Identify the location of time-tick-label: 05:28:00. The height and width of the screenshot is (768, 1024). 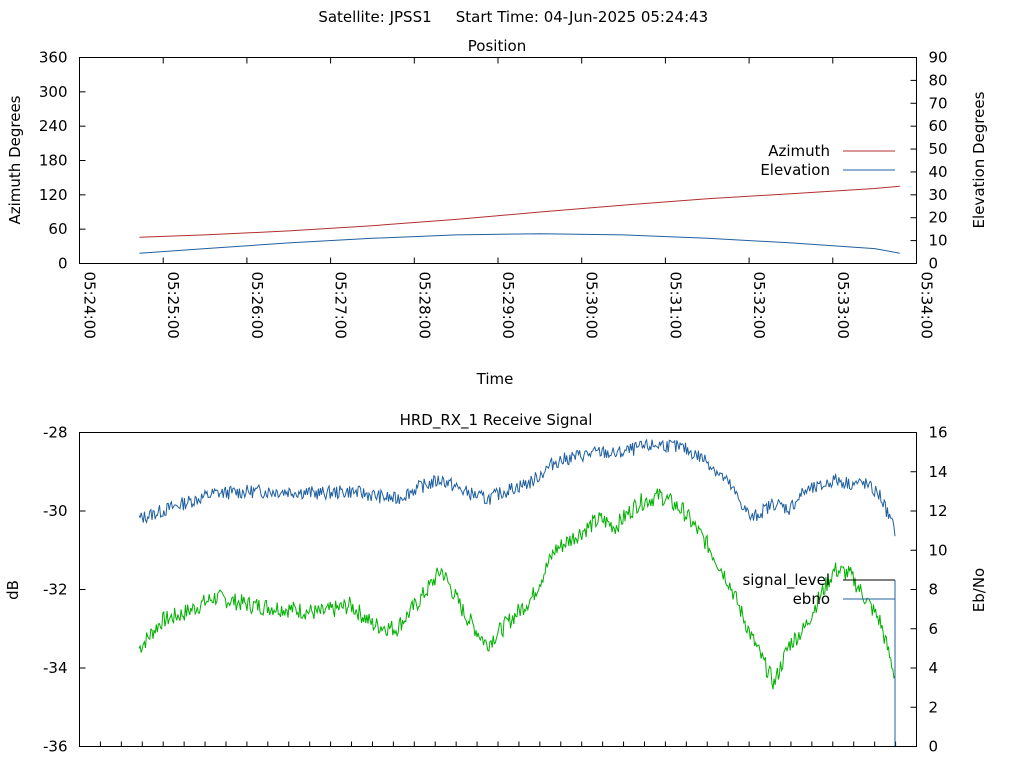
(424, 305).